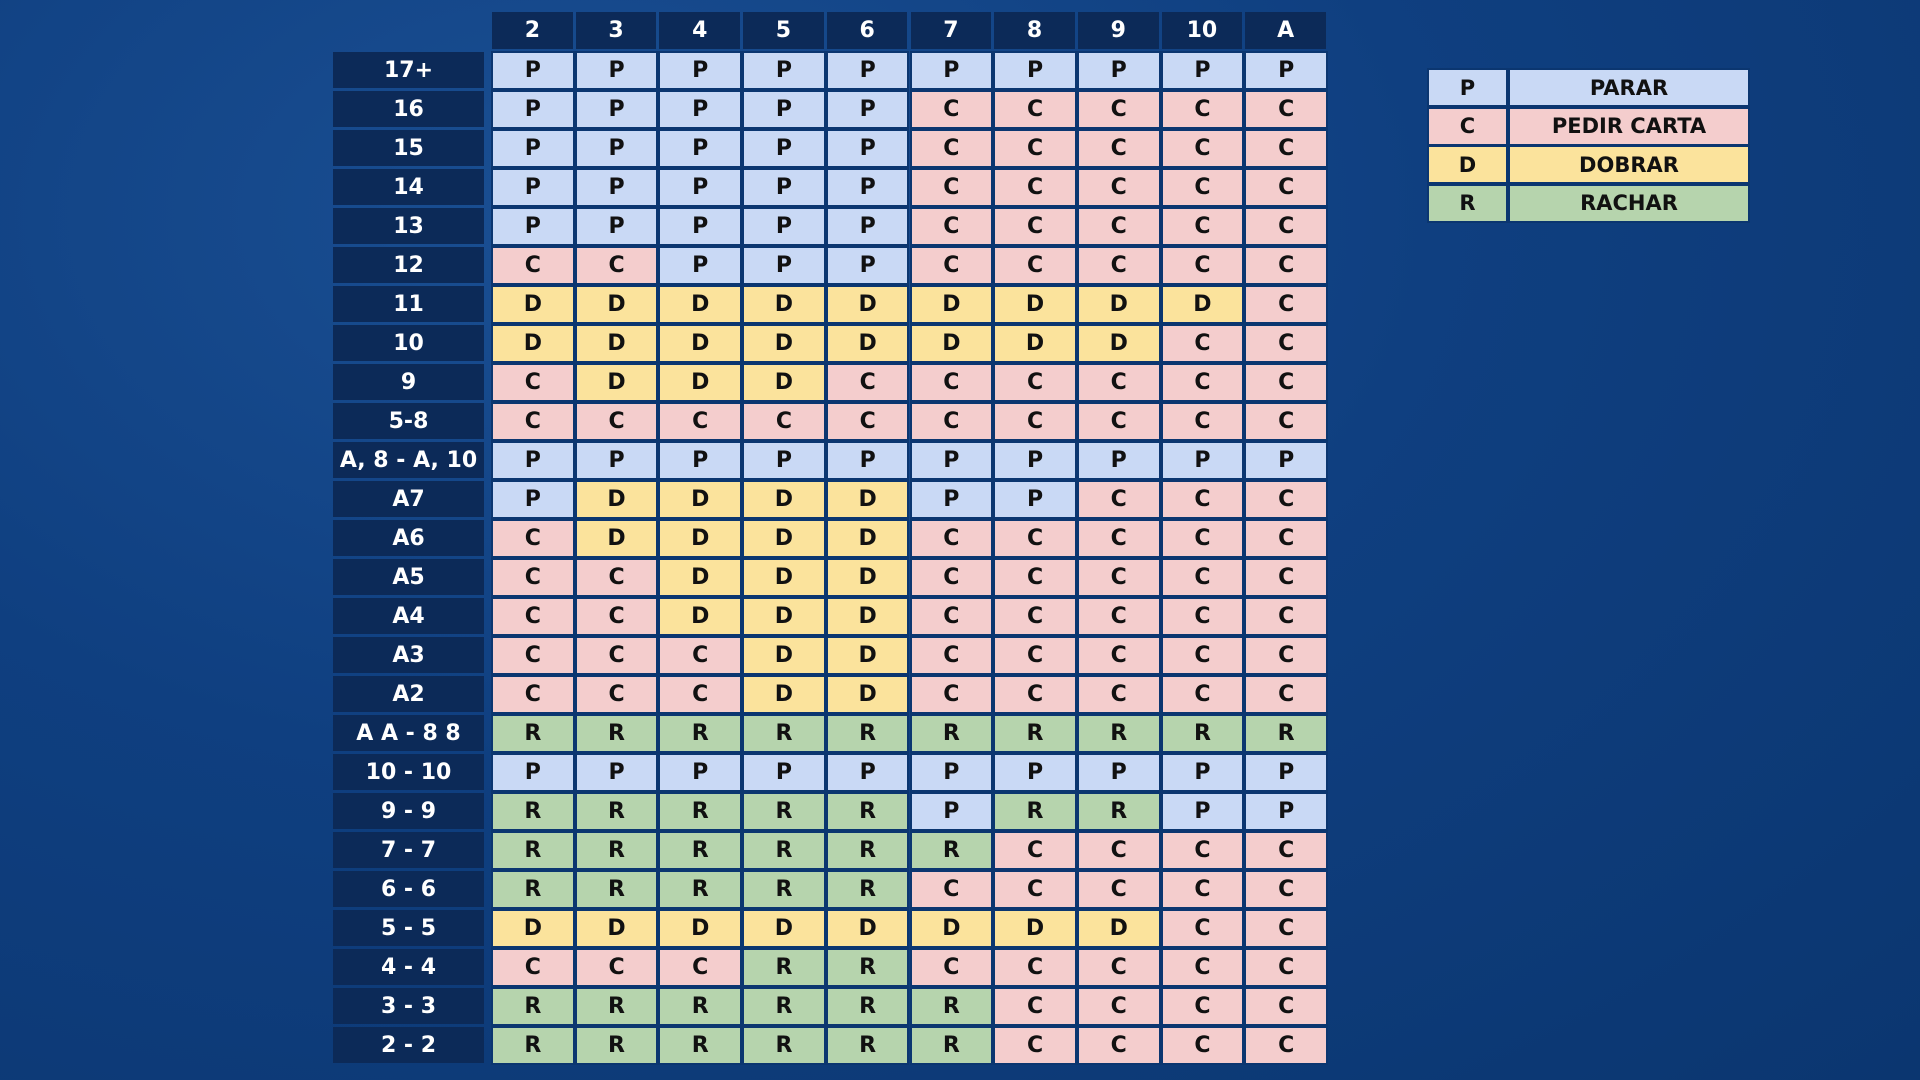 The width and height of the screenshot is (1920, 1080). I want to click on row-header: 9, so click(408, 382).